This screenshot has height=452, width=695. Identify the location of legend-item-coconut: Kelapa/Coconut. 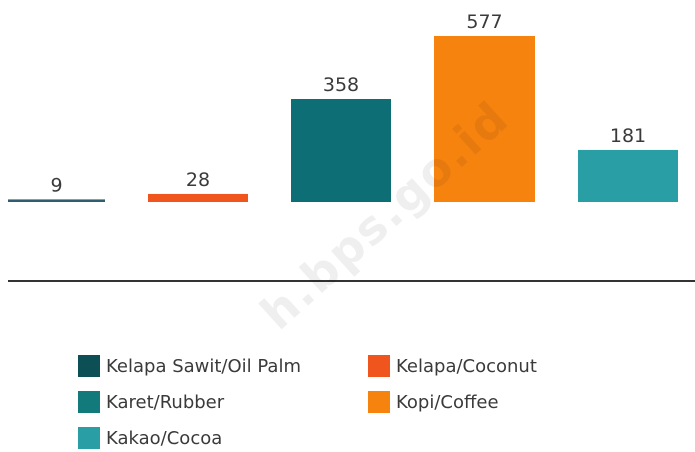
(468, 366).